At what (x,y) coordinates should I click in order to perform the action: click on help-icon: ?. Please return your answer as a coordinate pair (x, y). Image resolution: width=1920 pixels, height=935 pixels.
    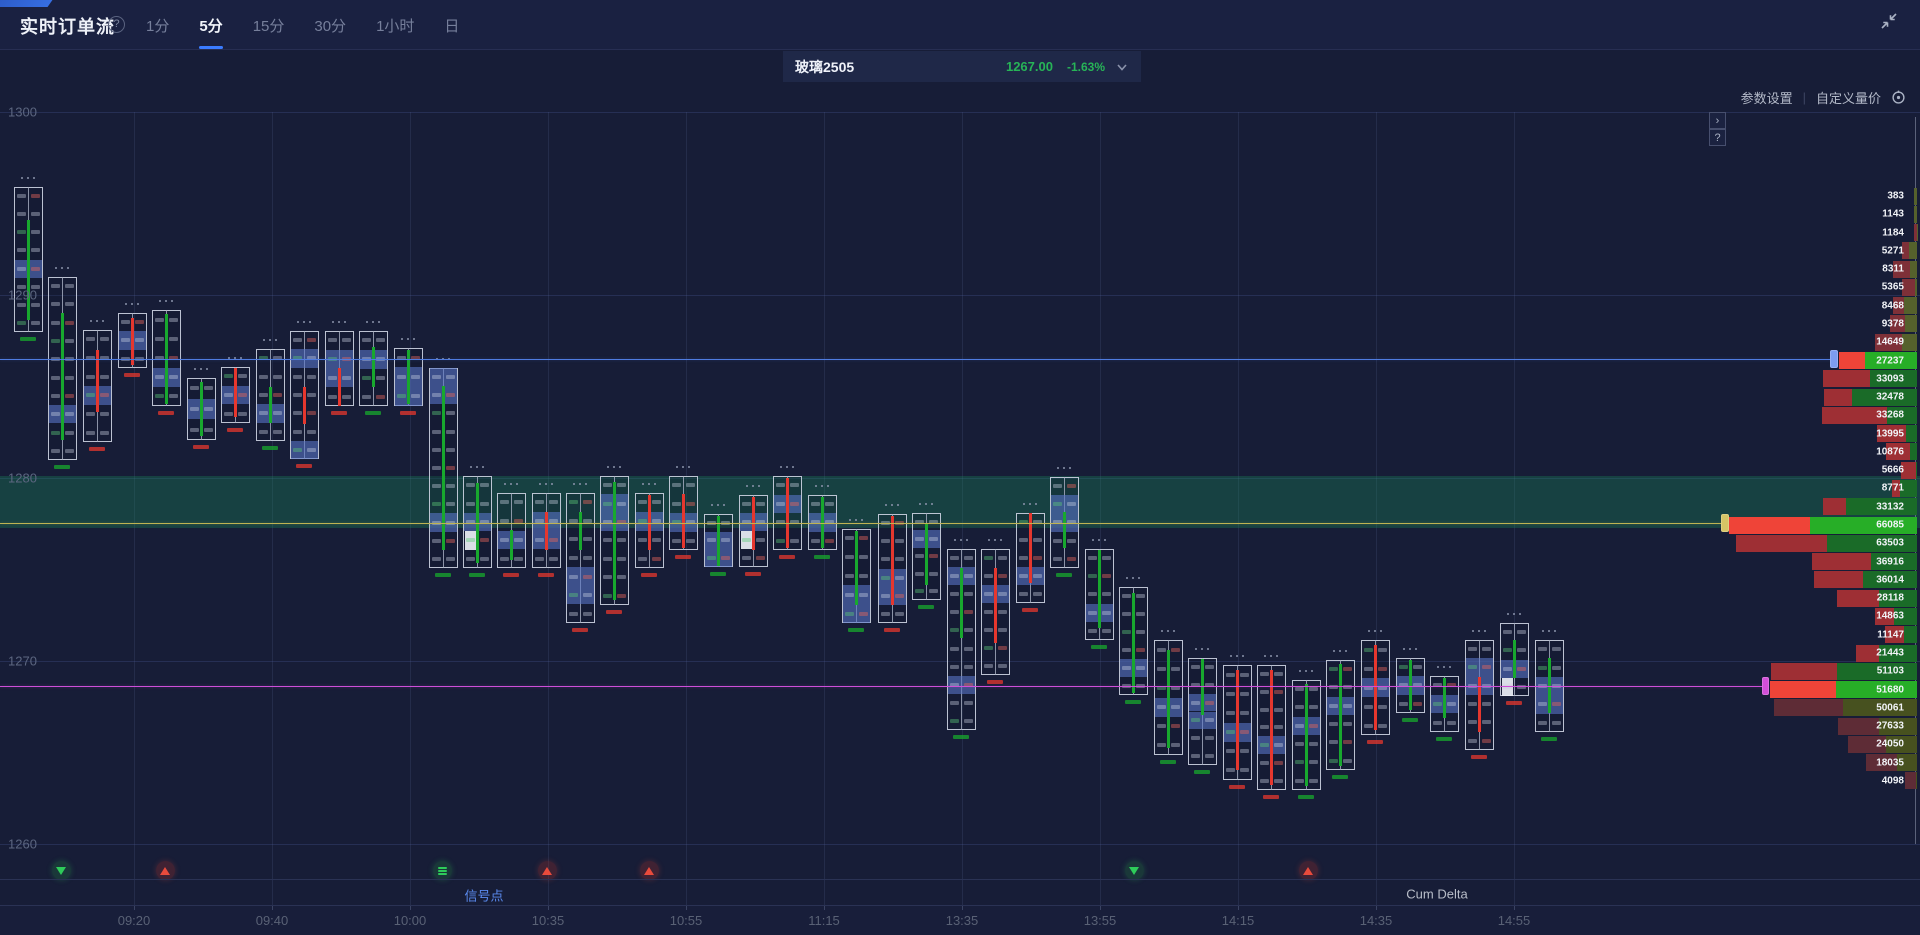
    Looking at the image, I should click on (116, 24).